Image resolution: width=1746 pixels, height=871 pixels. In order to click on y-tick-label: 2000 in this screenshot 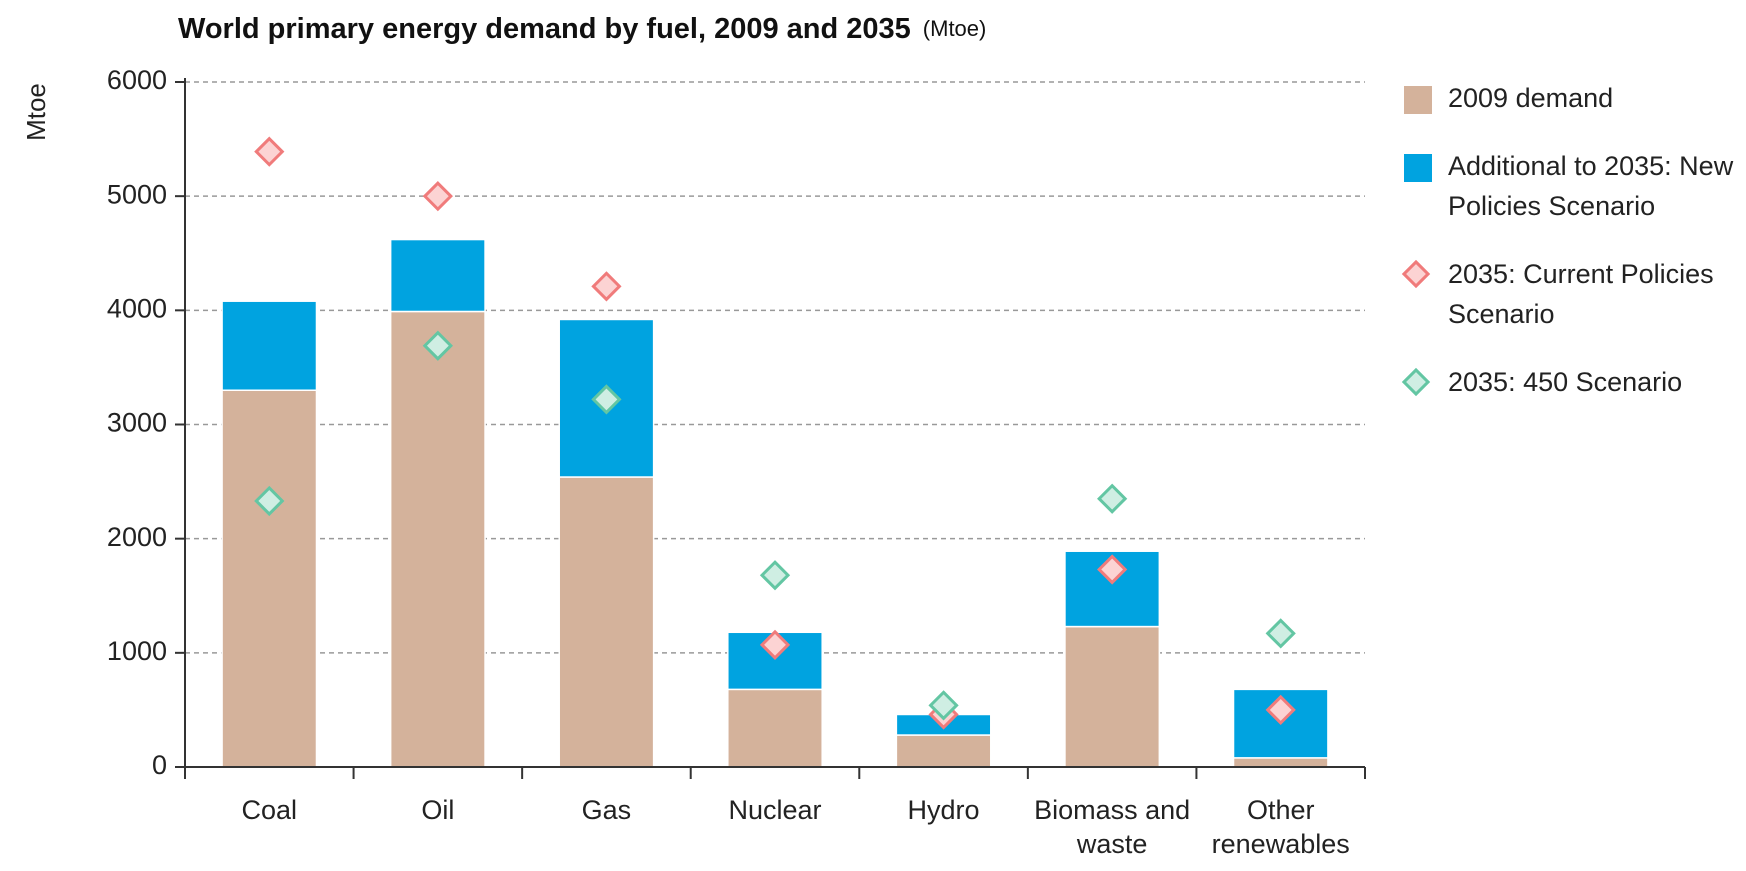, I will do `click(137, 537)`.